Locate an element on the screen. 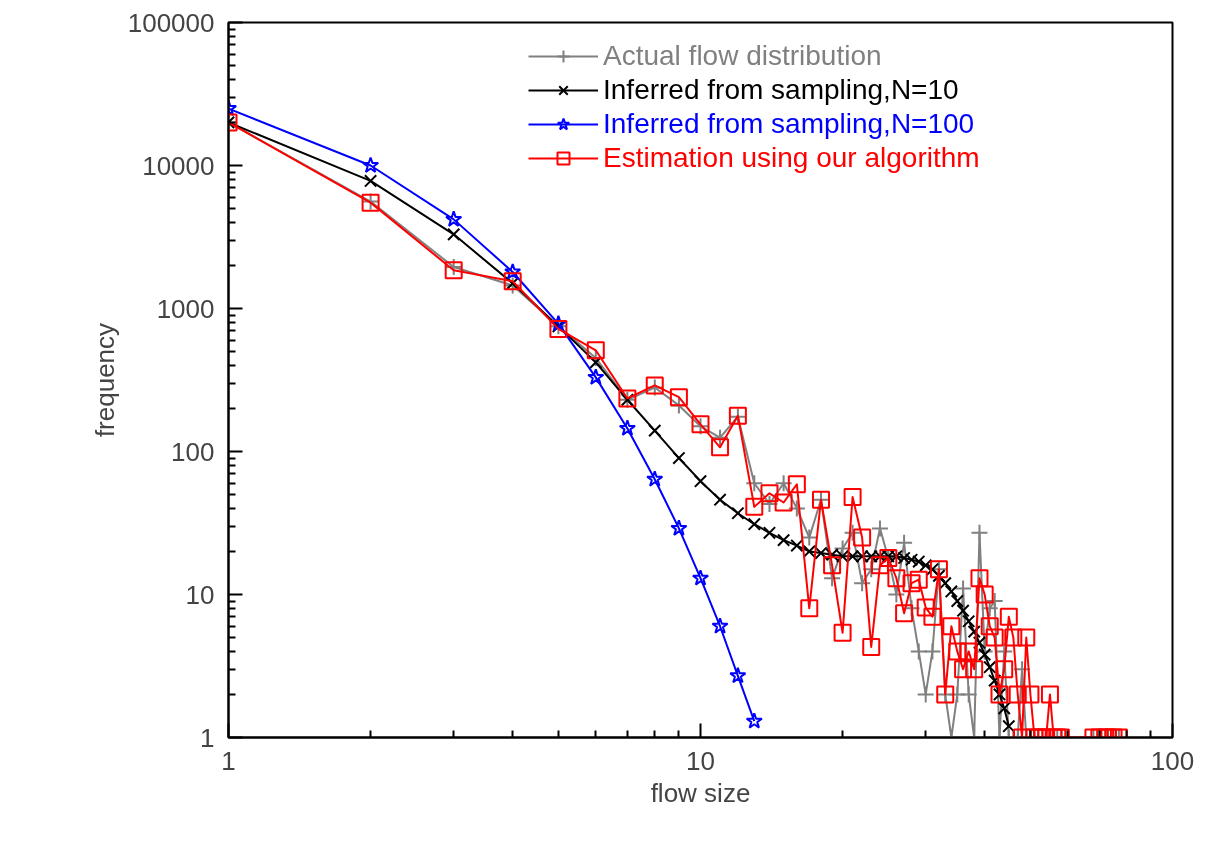  x-axis-title: flow size is located at coordinates (700, 792).